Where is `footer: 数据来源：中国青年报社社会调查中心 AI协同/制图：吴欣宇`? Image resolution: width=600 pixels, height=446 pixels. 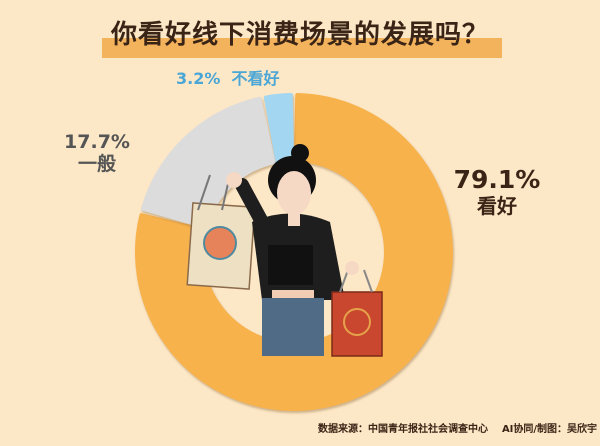
footer: 数据来源：中国青年报社社会调查中心 AI协同/制图：吴欣宇 is located at coordinates (457, 427).